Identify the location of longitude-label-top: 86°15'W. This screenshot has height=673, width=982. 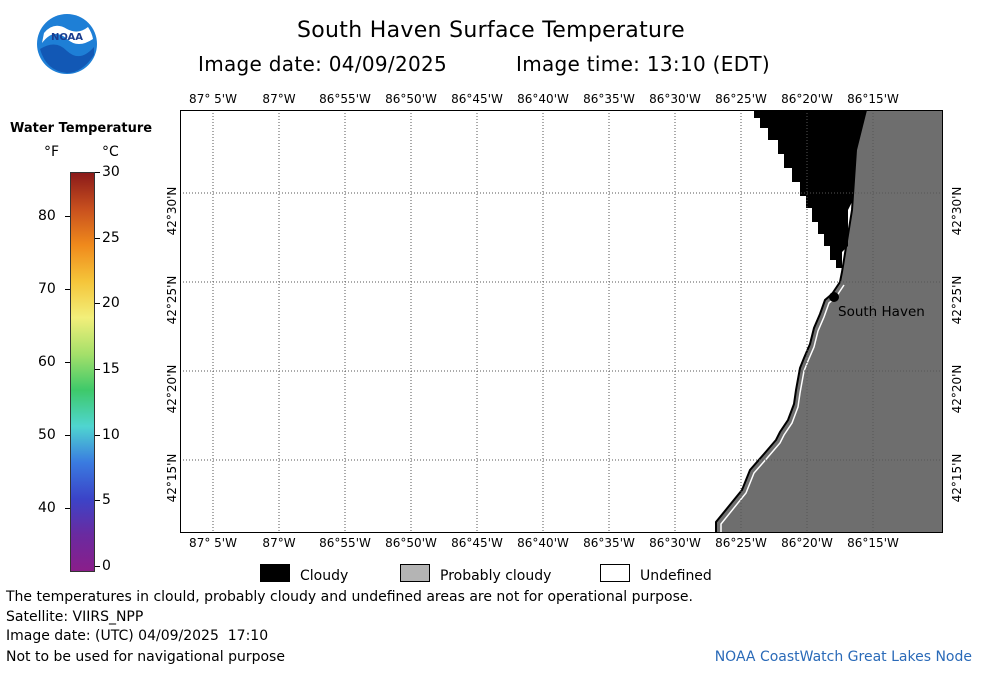
(873, 99).